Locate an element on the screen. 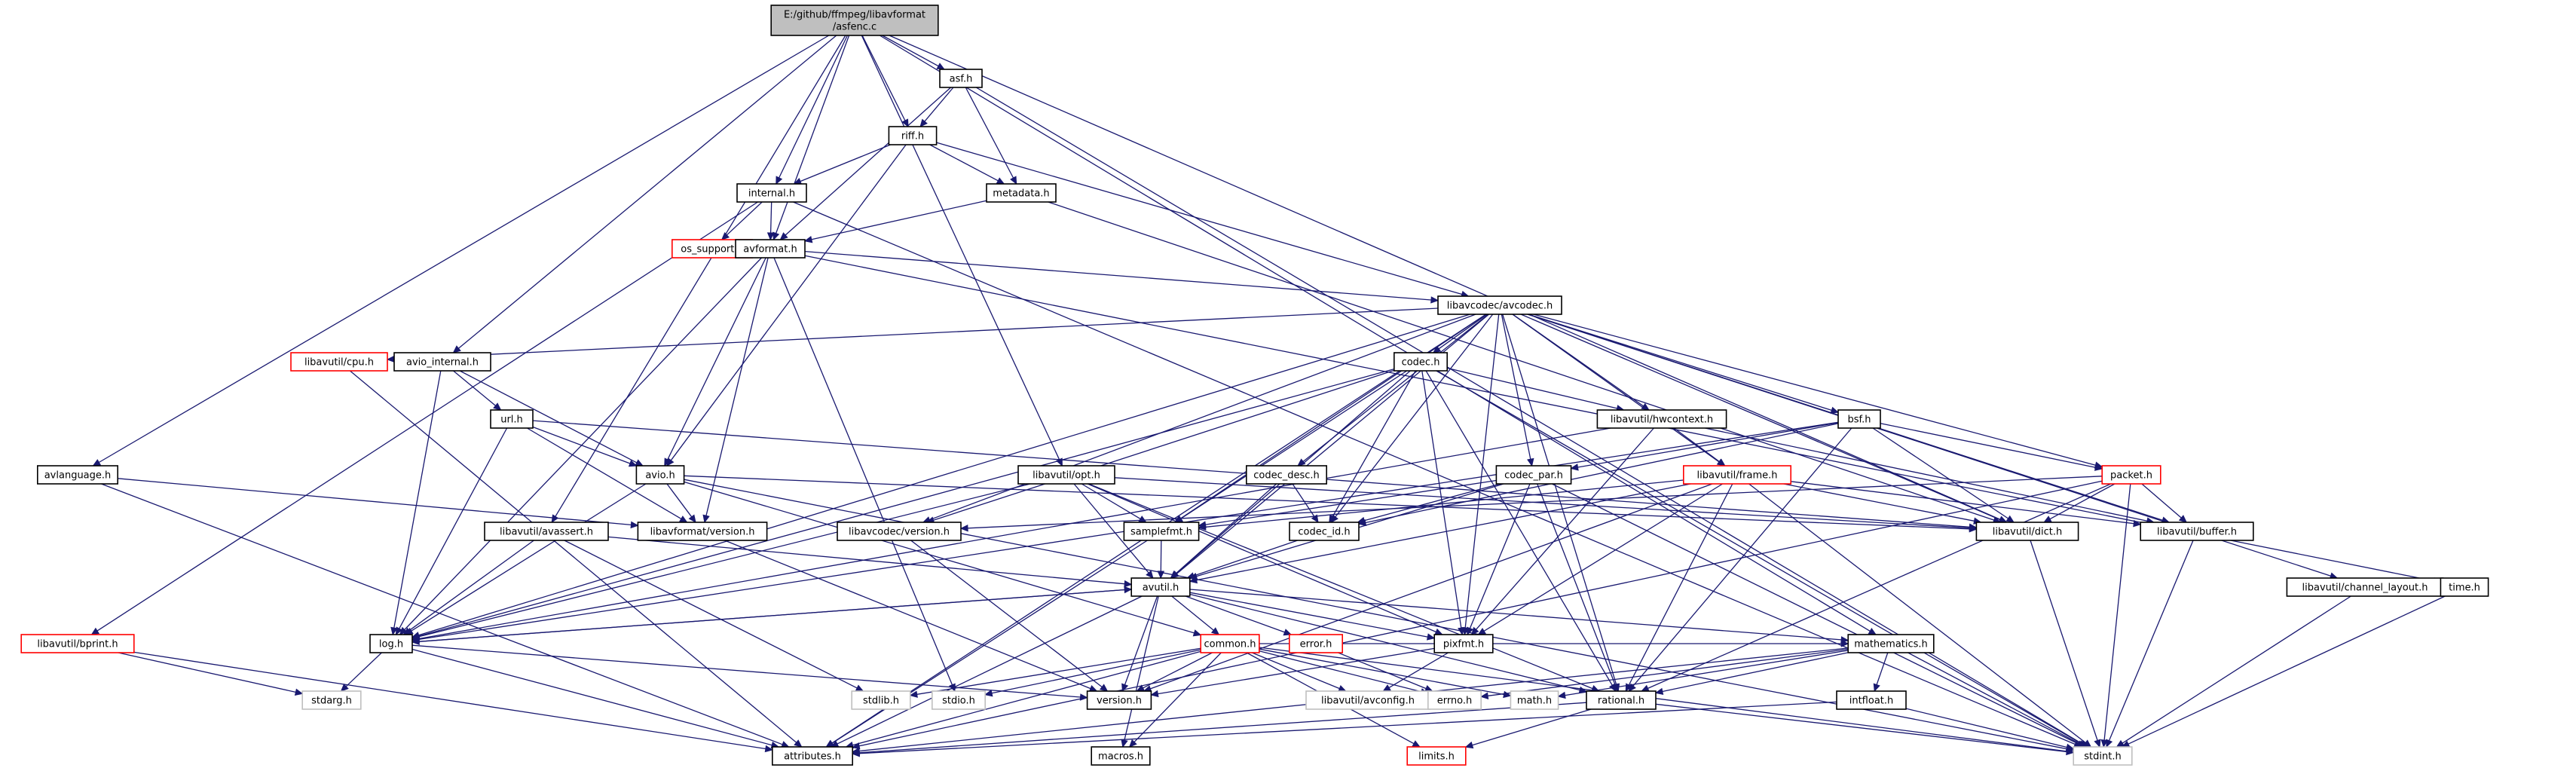  node-limits: limits.h is located at coordinates (1437, 756).